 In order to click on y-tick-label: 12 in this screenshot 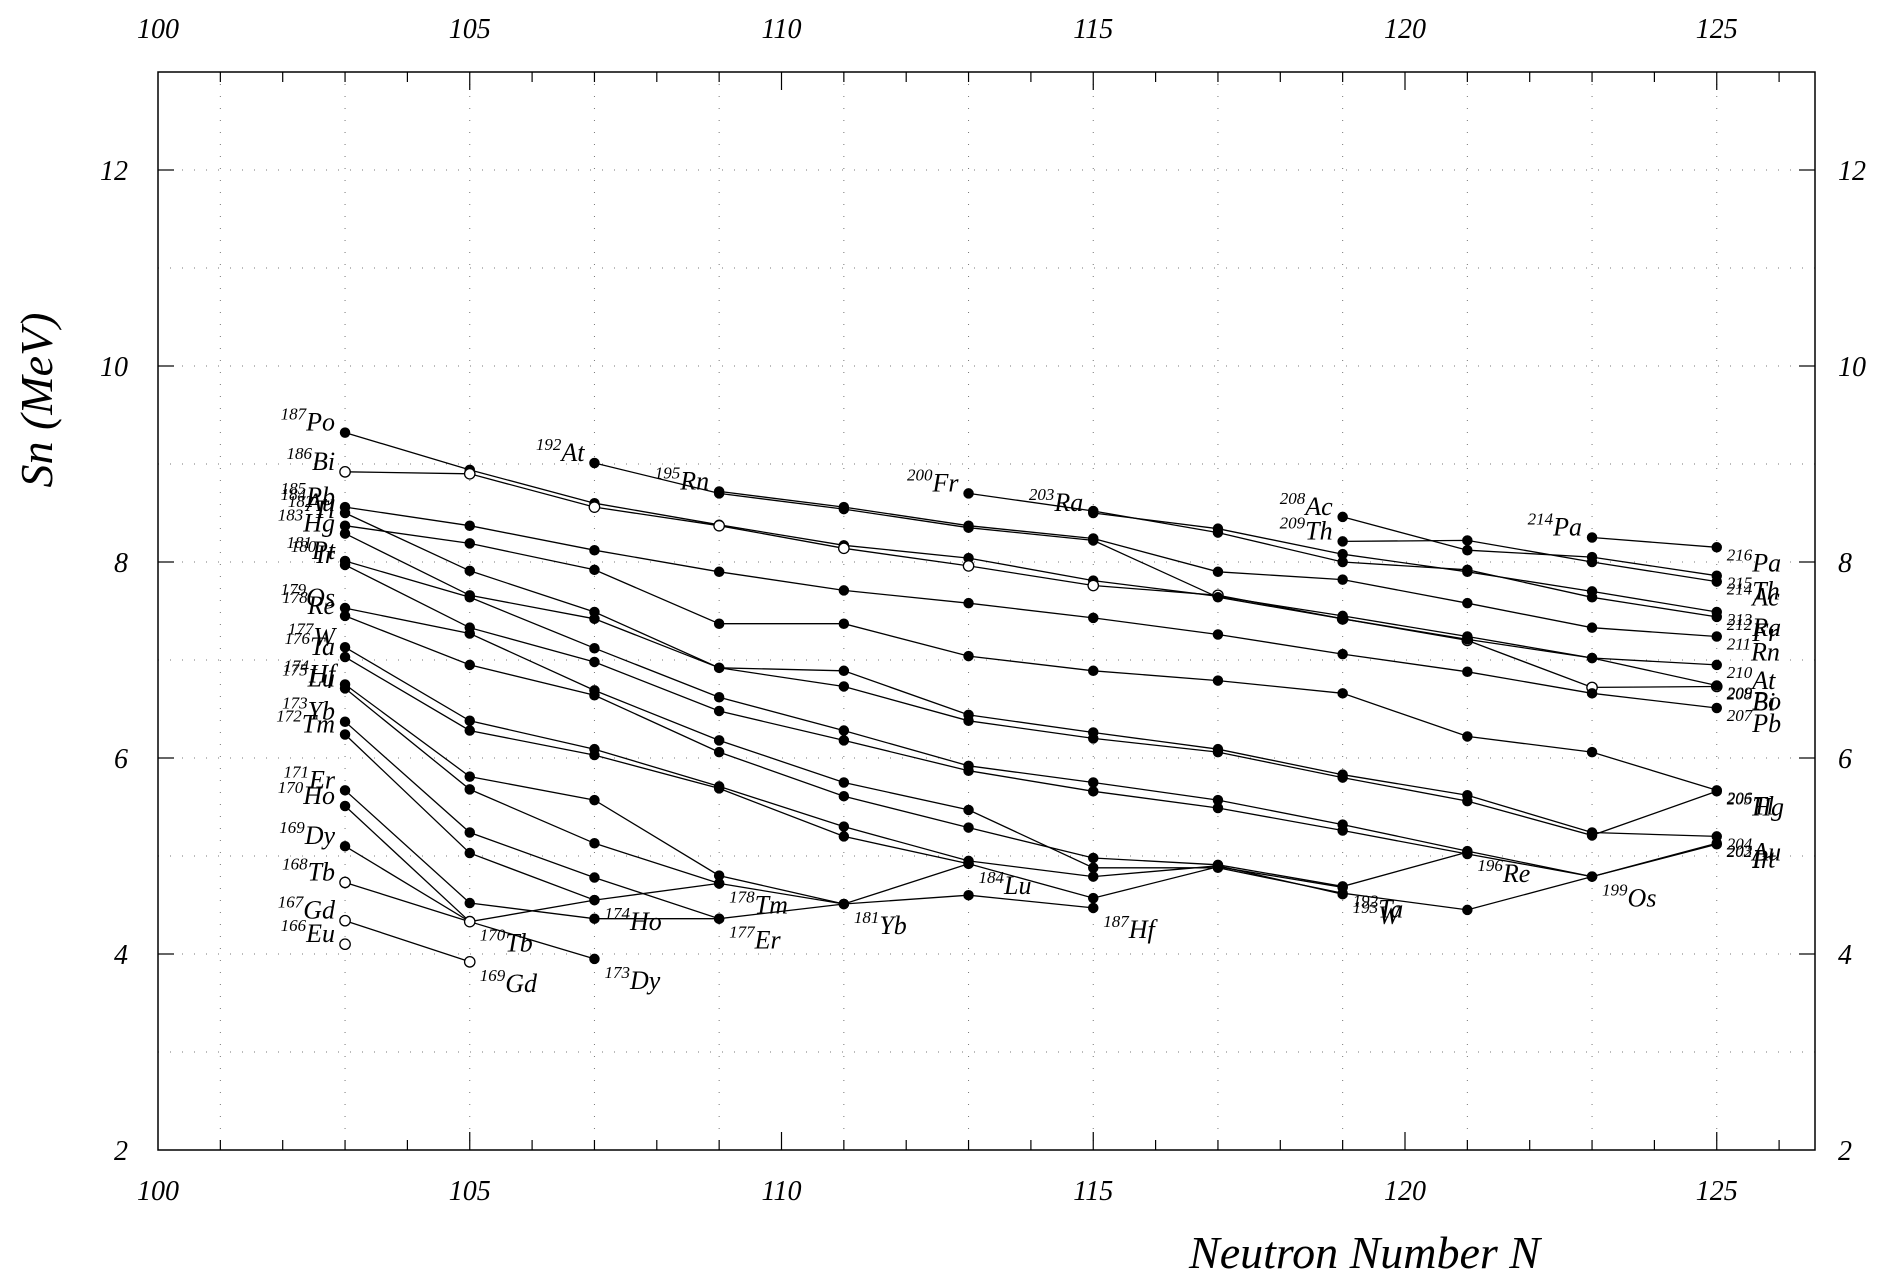, I will do `click(1852, 171)`.